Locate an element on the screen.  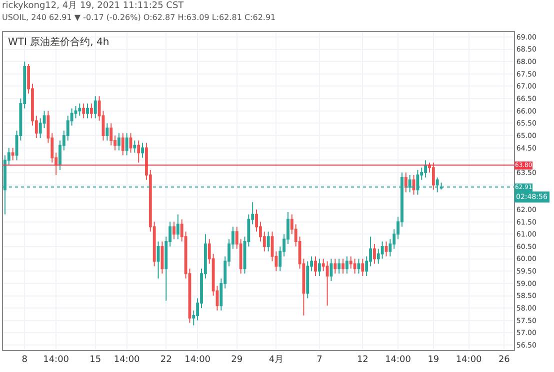
x-tick-label: 19 is located at coordinates (434, 359).